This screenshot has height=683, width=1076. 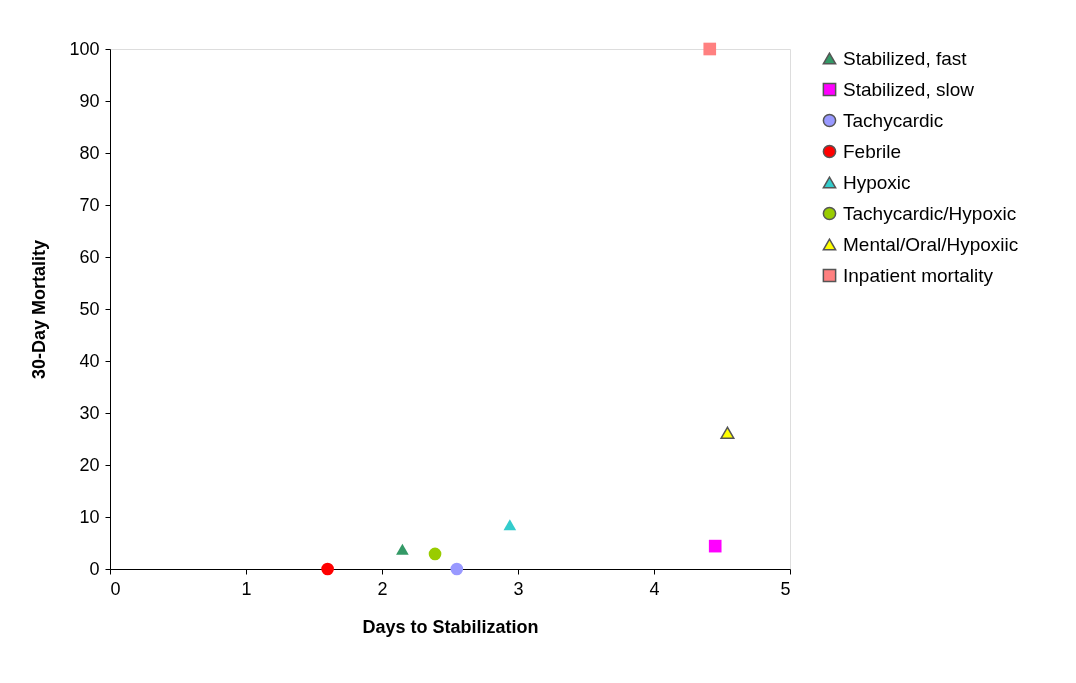 What do you see at coordinates (930, 213) in the screenshot?
I see `legend-label: Tachycardic/Hypoxic` at bounding box center [930, 213].